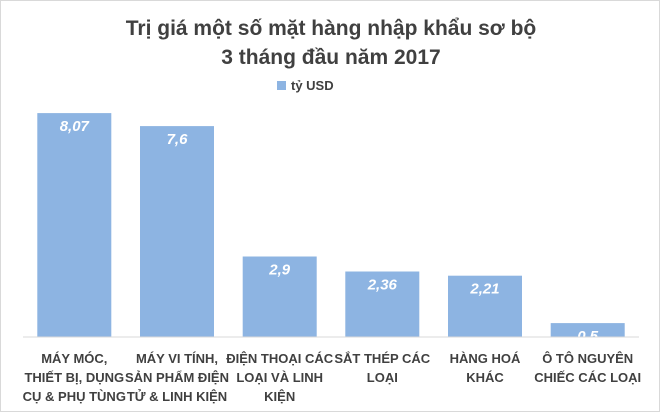 The image size is (660, 413). What do you see at coordinates (75, 126) in the screenshot?
I see `data-label-1: 8,07` at bounding box center [75, 126].